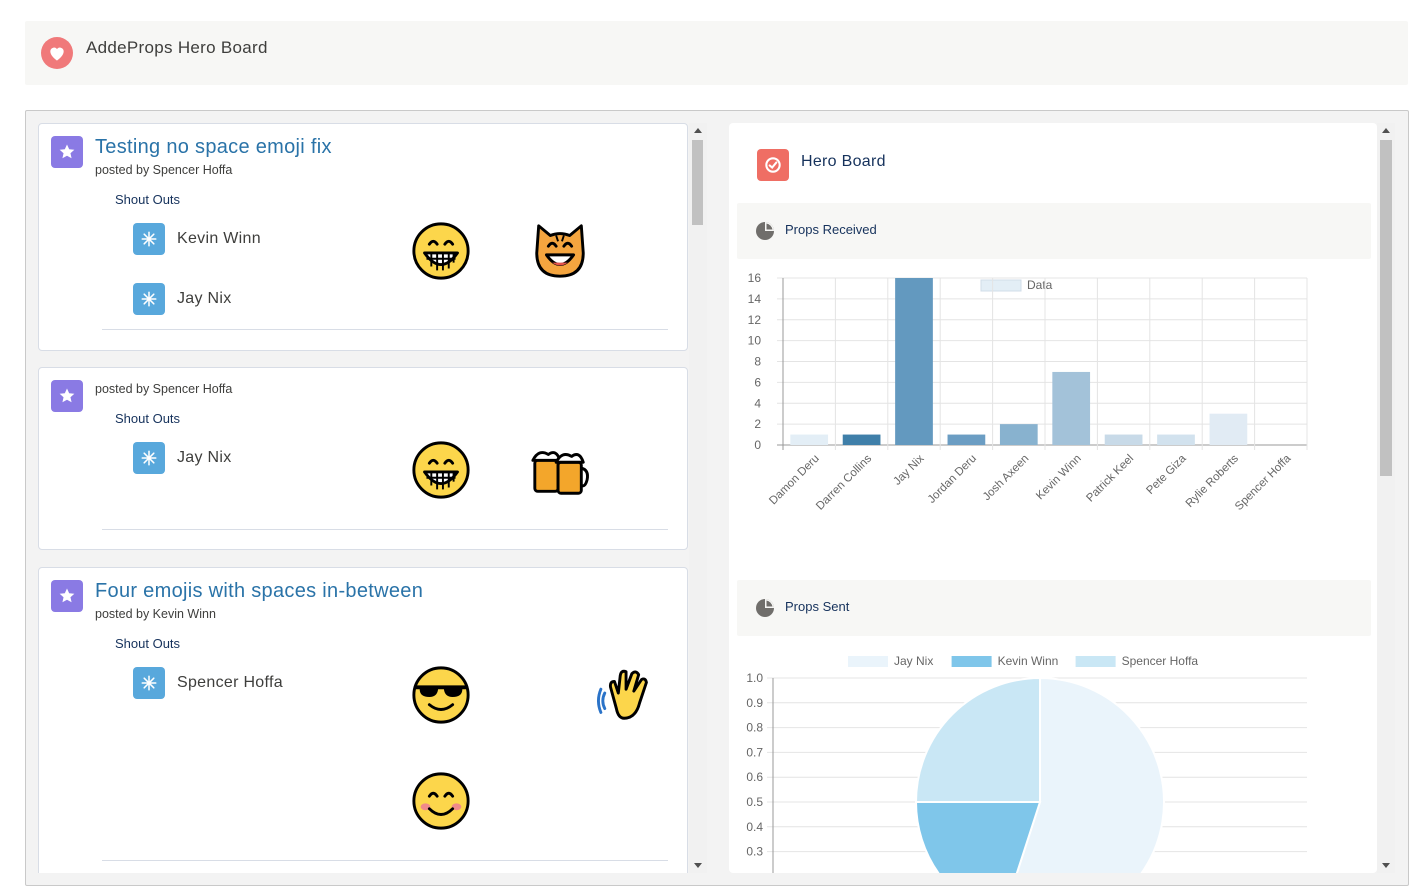 This screenshot has width=1424, height=896. I want to click on person-name: Kevin Winn, so click(219, 238).